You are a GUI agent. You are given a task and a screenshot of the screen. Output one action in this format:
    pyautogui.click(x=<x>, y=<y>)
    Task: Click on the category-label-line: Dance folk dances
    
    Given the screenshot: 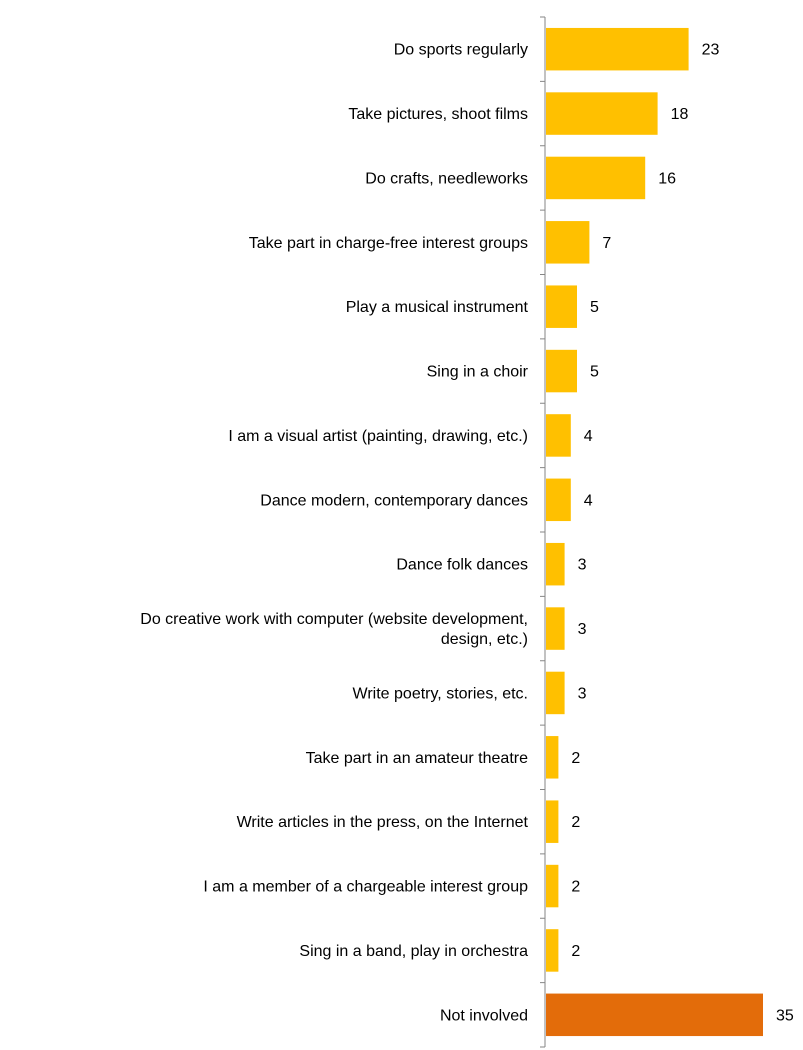 What is the action you would take?
    pyautogui.click(x=462, y=565)
    